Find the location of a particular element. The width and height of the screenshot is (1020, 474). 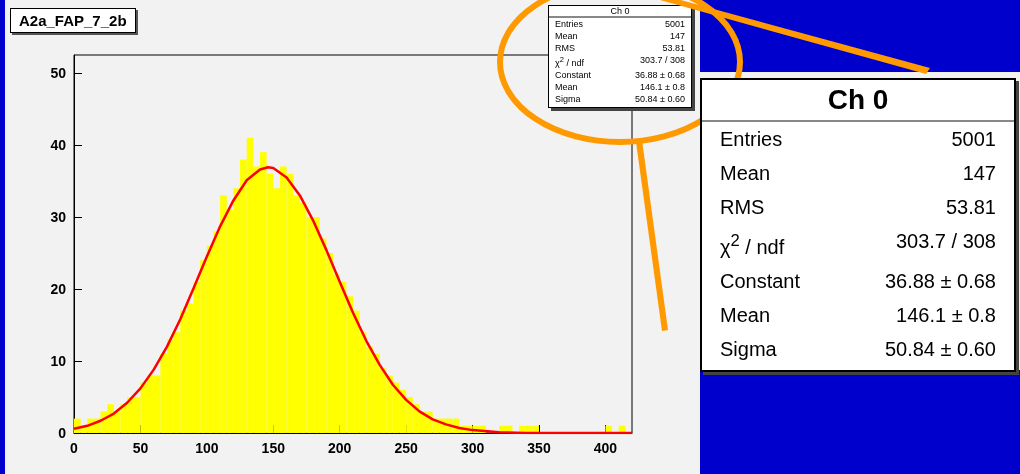

x-tick-label: 50 is located at coordinates (140, 448).